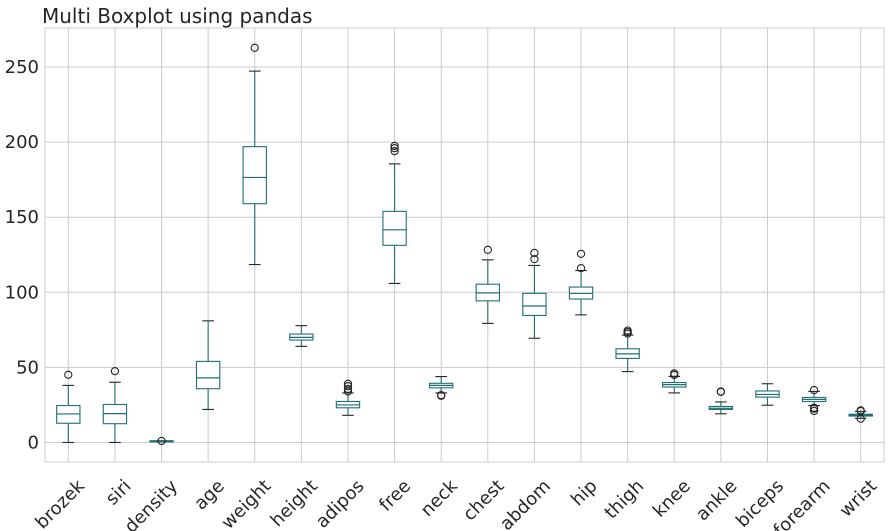 The height and width of the screenshot is (531, 889). Describe the element at coordinates (859, 499) in the screenshot. I see `x-tick-label: wrist` at that location.